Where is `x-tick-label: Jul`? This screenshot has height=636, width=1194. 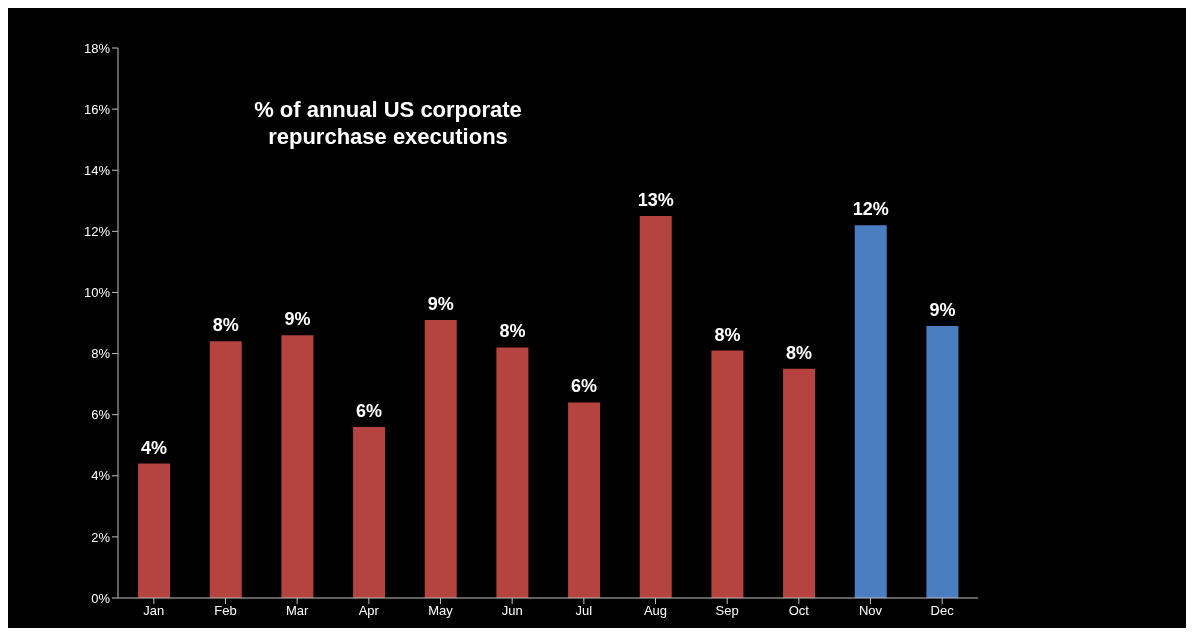 x-tick-label: Jul is located at coordinates (584, 611).